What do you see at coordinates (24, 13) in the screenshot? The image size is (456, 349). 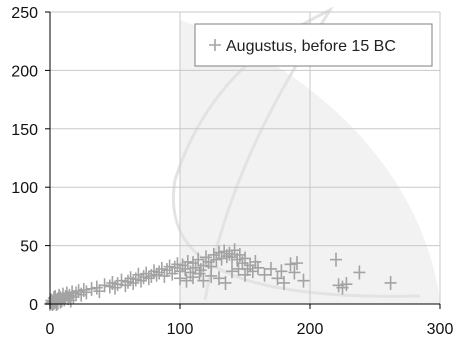 I see `y-tick-label: 250` at bounding box center [24, 13].